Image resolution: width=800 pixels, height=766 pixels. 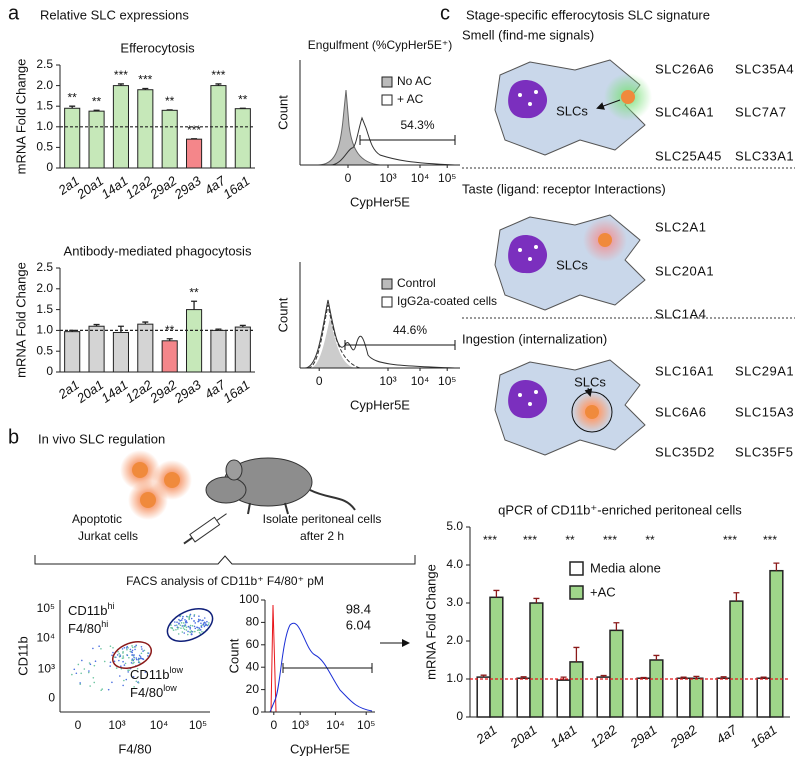 I want to click on x-tick-label: 29a1, so click(x=643, y=736).